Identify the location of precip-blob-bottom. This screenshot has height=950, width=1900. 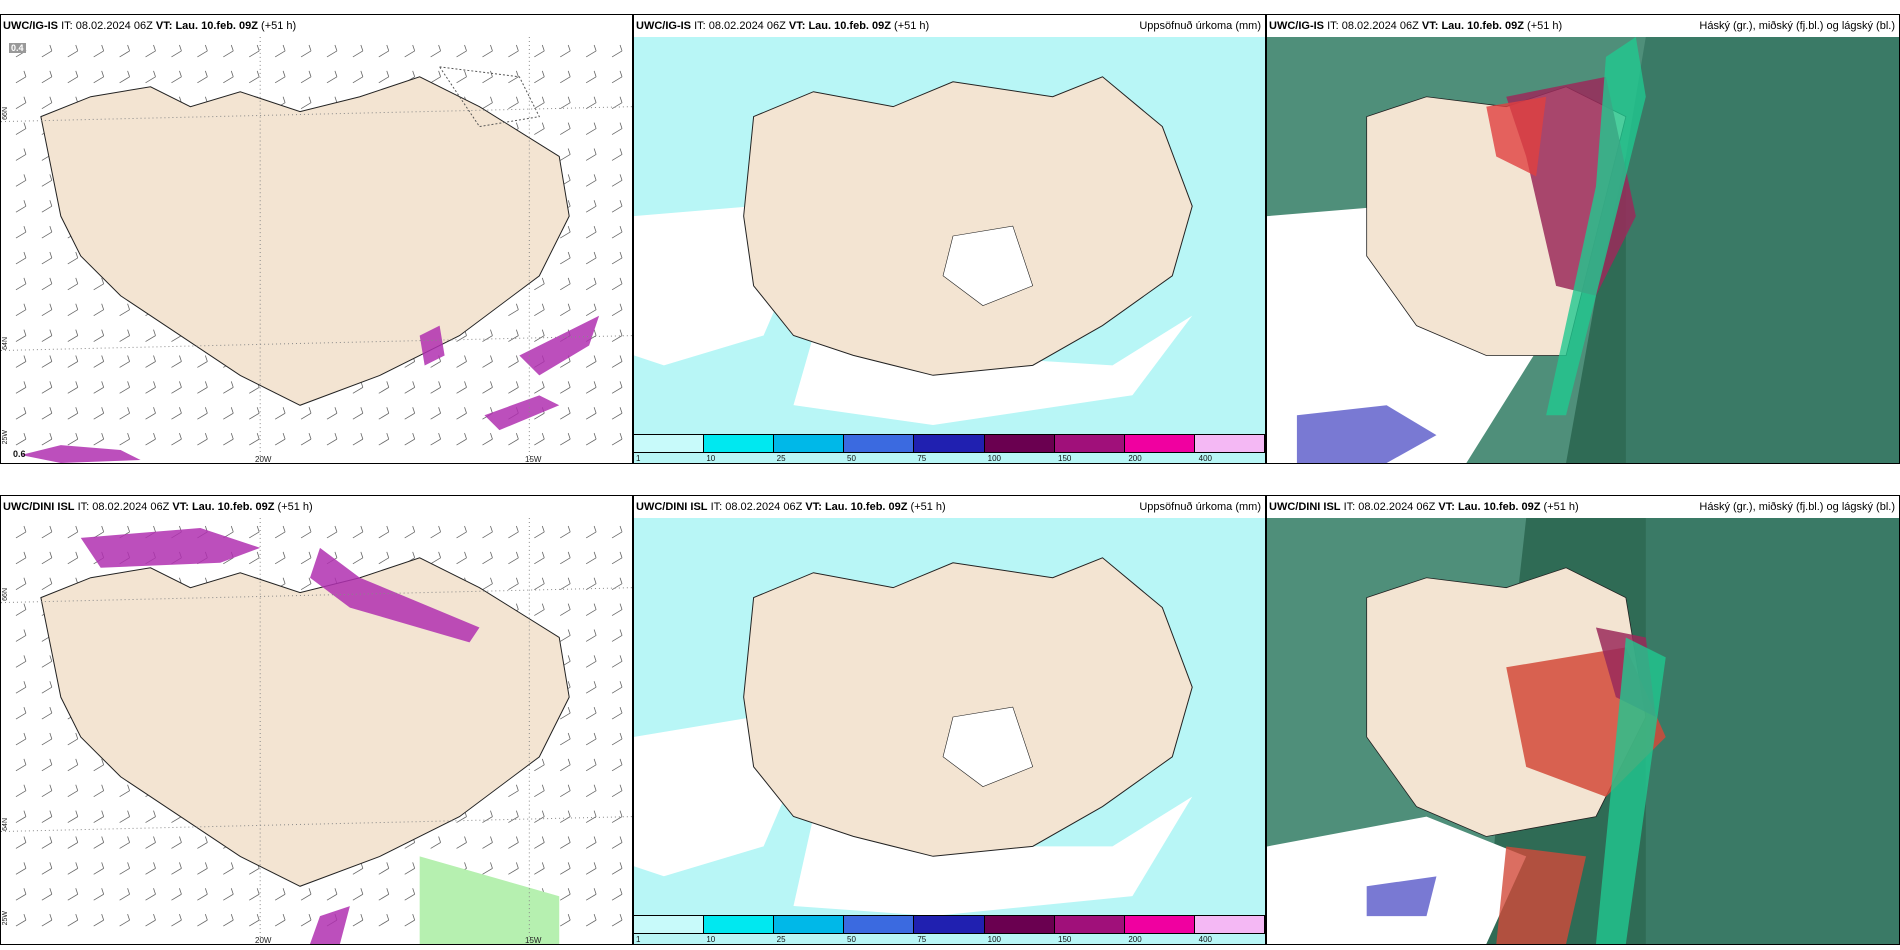
(80, 454).